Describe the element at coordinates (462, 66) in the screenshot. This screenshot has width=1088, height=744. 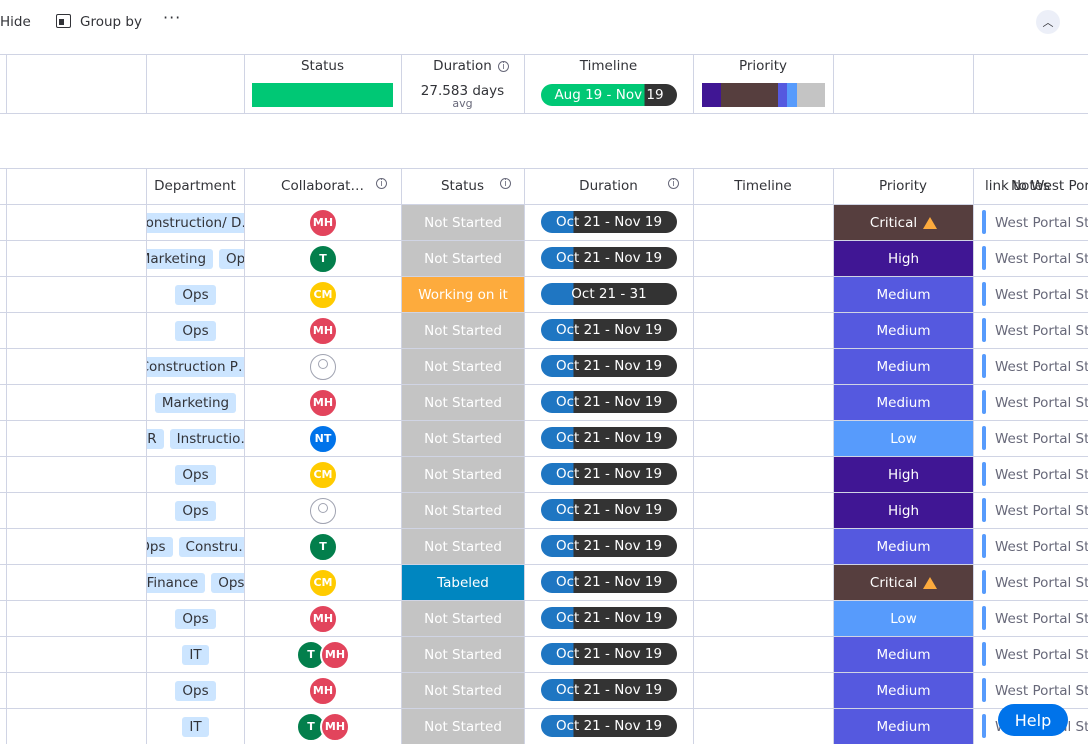
I see `summary-header: Duration` at that location.